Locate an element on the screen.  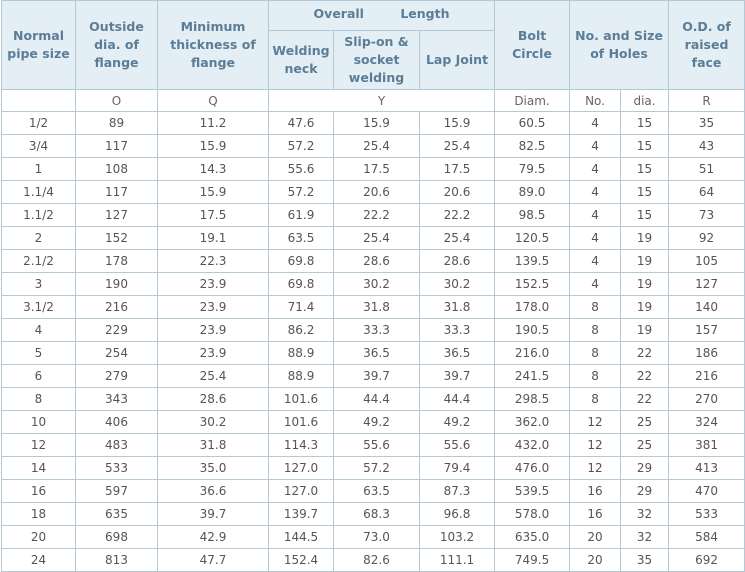
data-cell: 1 is located at coordinates (38, 169).